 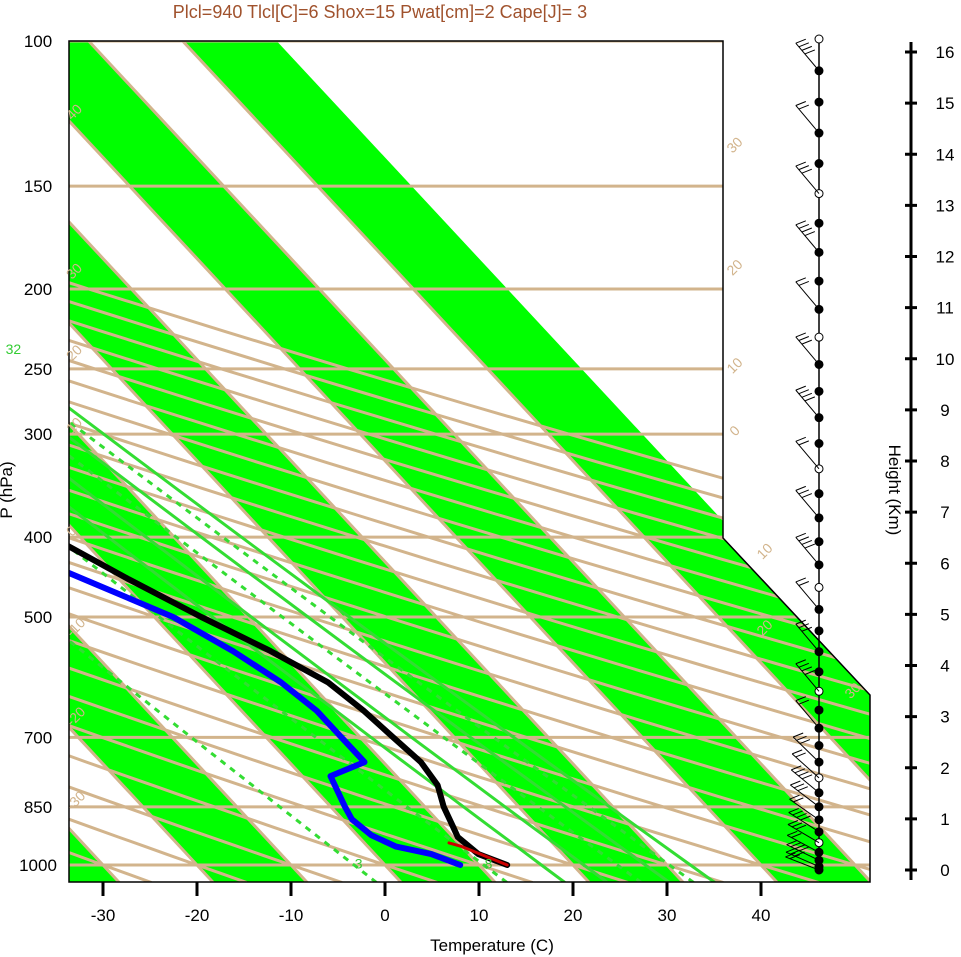 What do you see at coordinates (894, 490) in the screenshot?
I see `svg-text: Height (Km)` at bounding box center [894, 490].